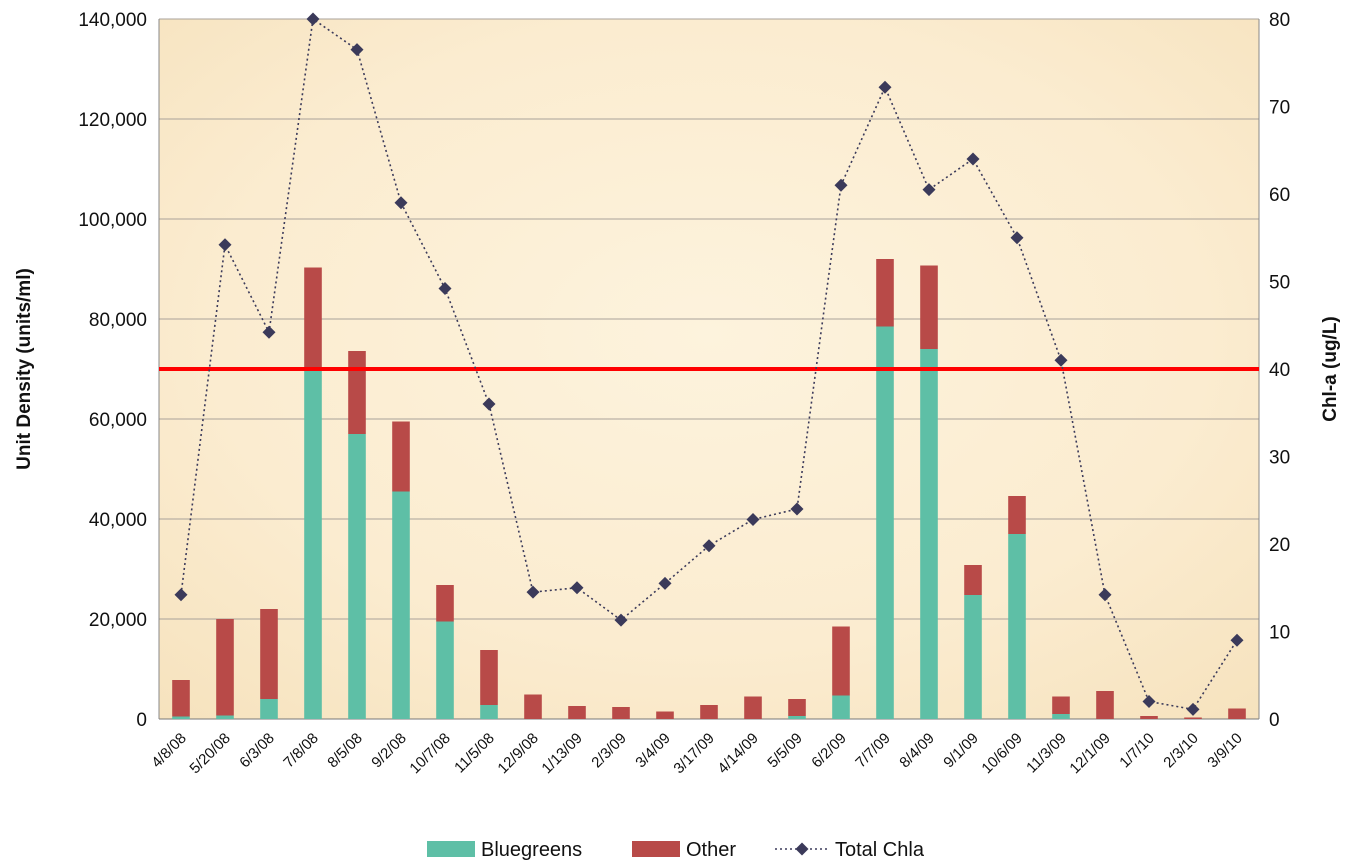 Image resolution: width=1348 pixels, height=868 pixels. I want to click on x-tick-label: 5/5/09, so click(785, 751).